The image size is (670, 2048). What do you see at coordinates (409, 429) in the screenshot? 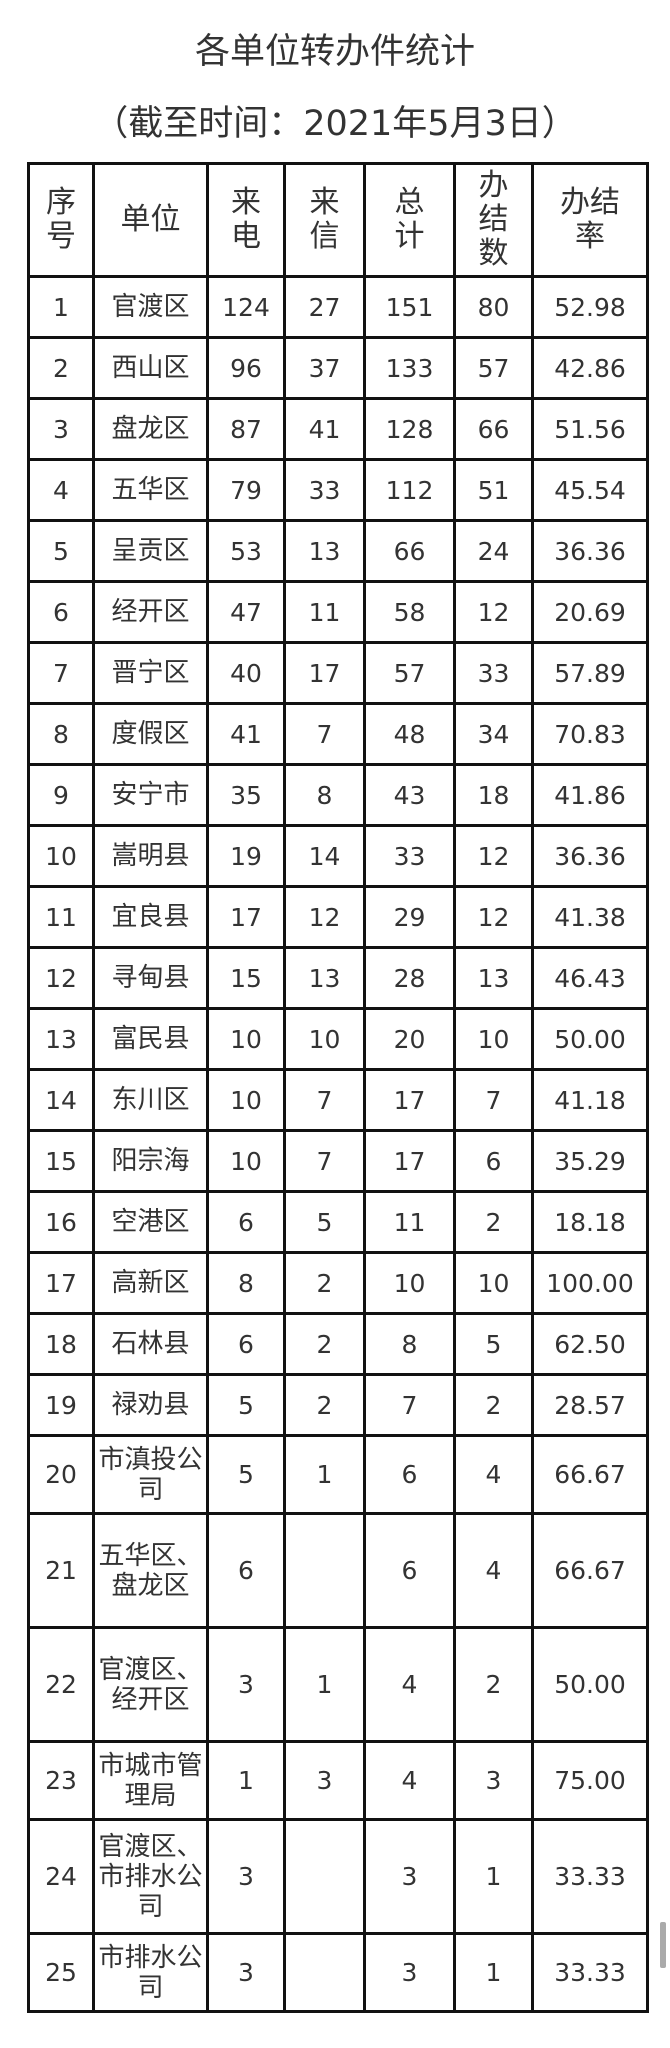
I see `cell-total: 128` at bounding box center [409, 429].